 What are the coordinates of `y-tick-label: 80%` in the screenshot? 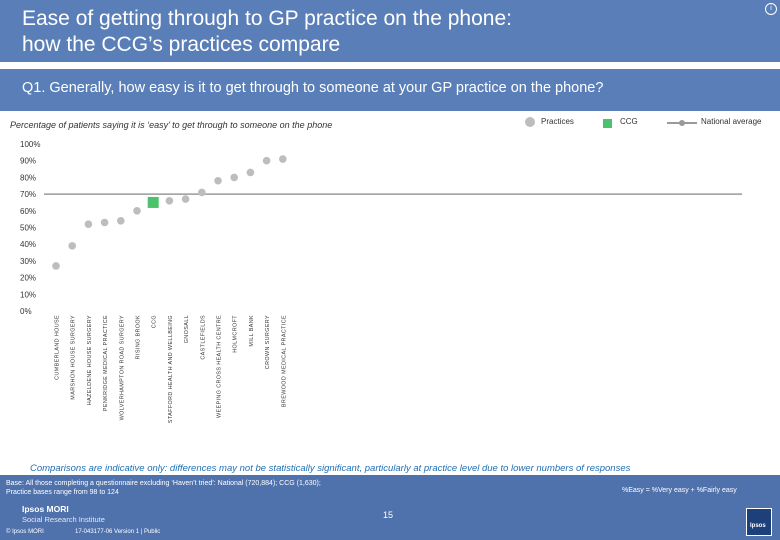 It's located at (28, 177).